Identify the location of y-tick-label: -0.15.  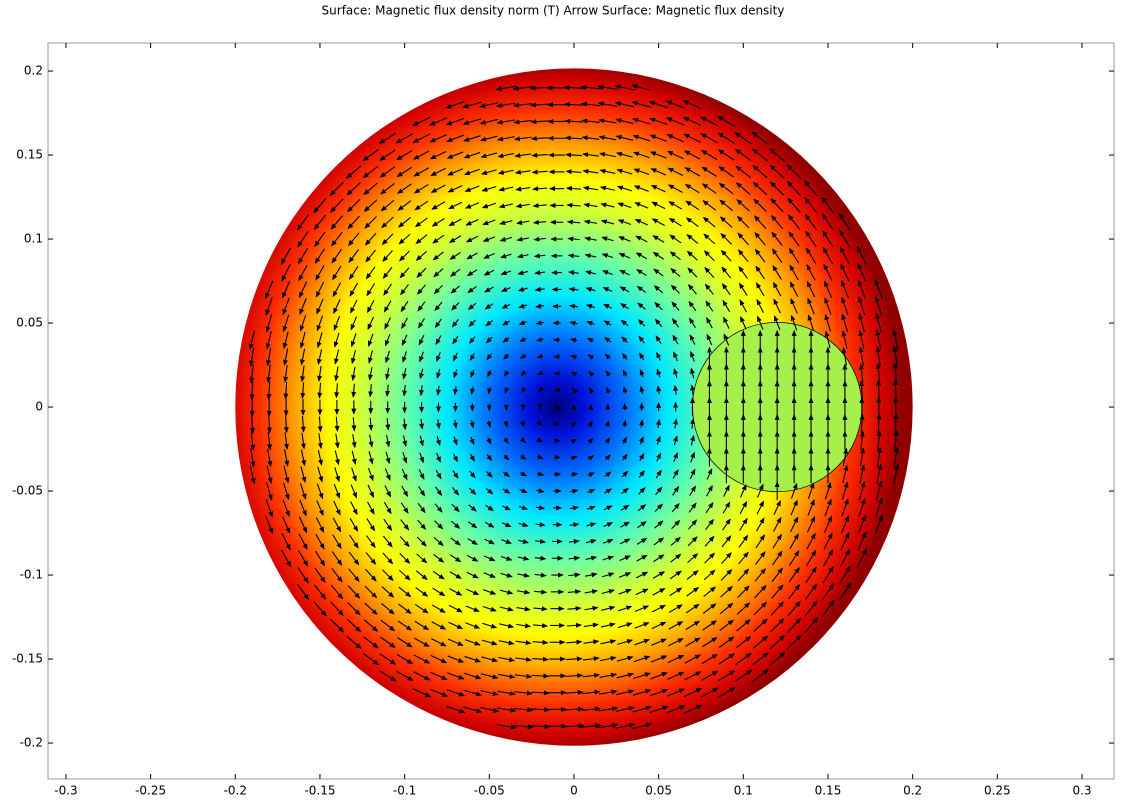
(27, 659).